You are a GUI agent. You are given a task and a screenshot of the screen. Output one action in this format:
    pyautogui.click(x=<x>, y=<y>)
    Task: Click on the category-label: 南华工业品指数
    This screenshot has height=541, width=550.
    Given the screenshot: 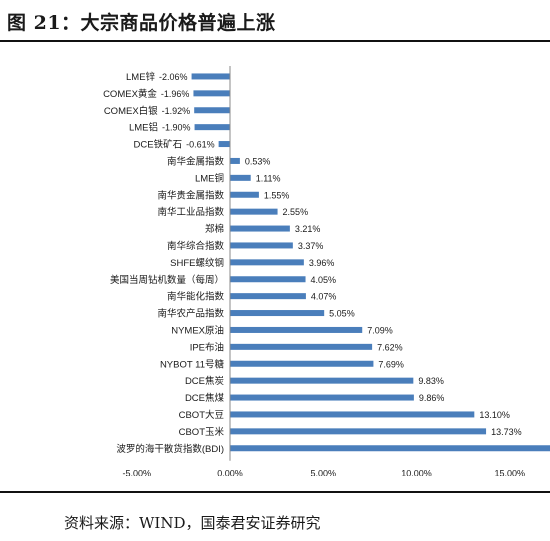 What is the action you would take?
    pyautogui.click(x=190, y=212)
    